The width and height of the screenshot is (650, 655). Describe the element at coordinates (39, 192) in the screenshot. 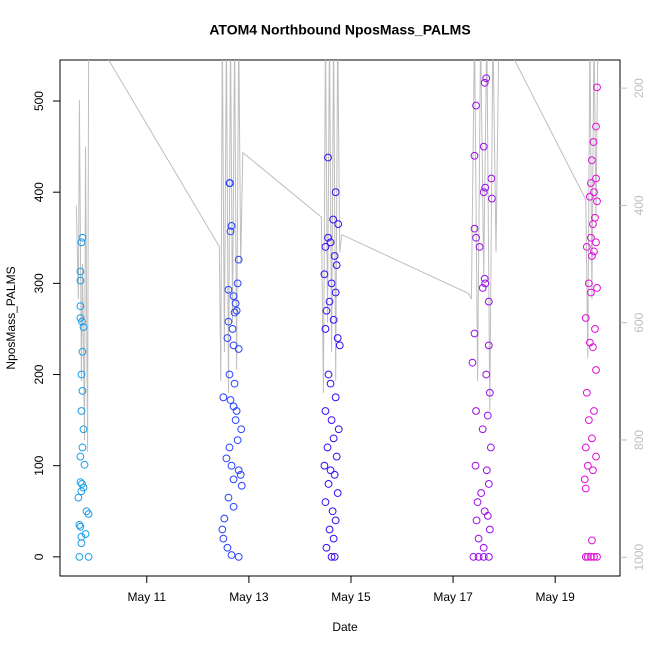

I see `y-tick-label: 400` at that location.